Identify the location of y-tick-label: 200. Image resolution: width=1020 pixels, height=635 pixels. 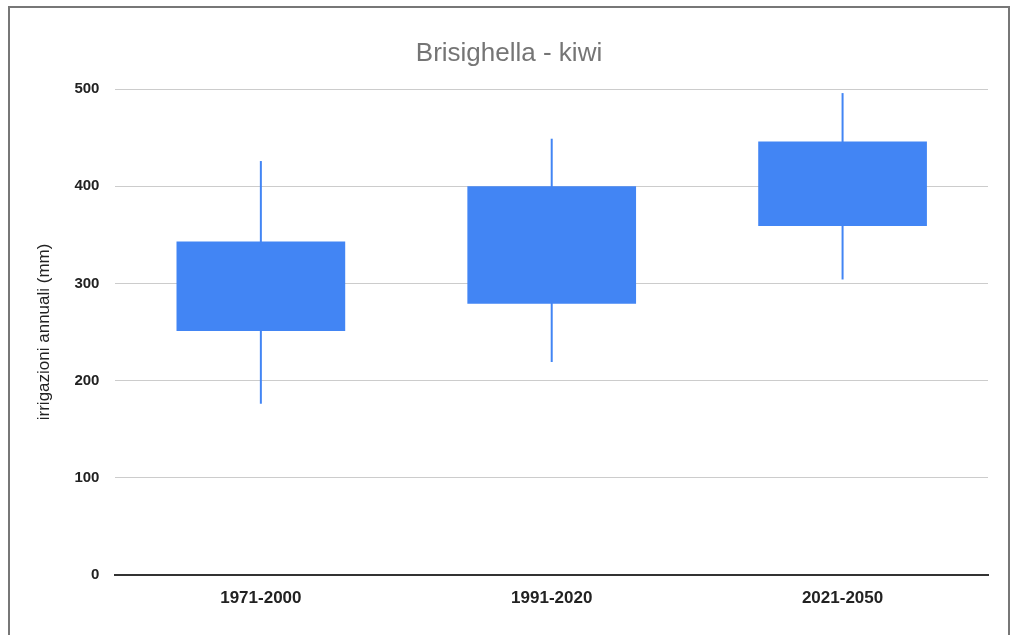
(87, 379).